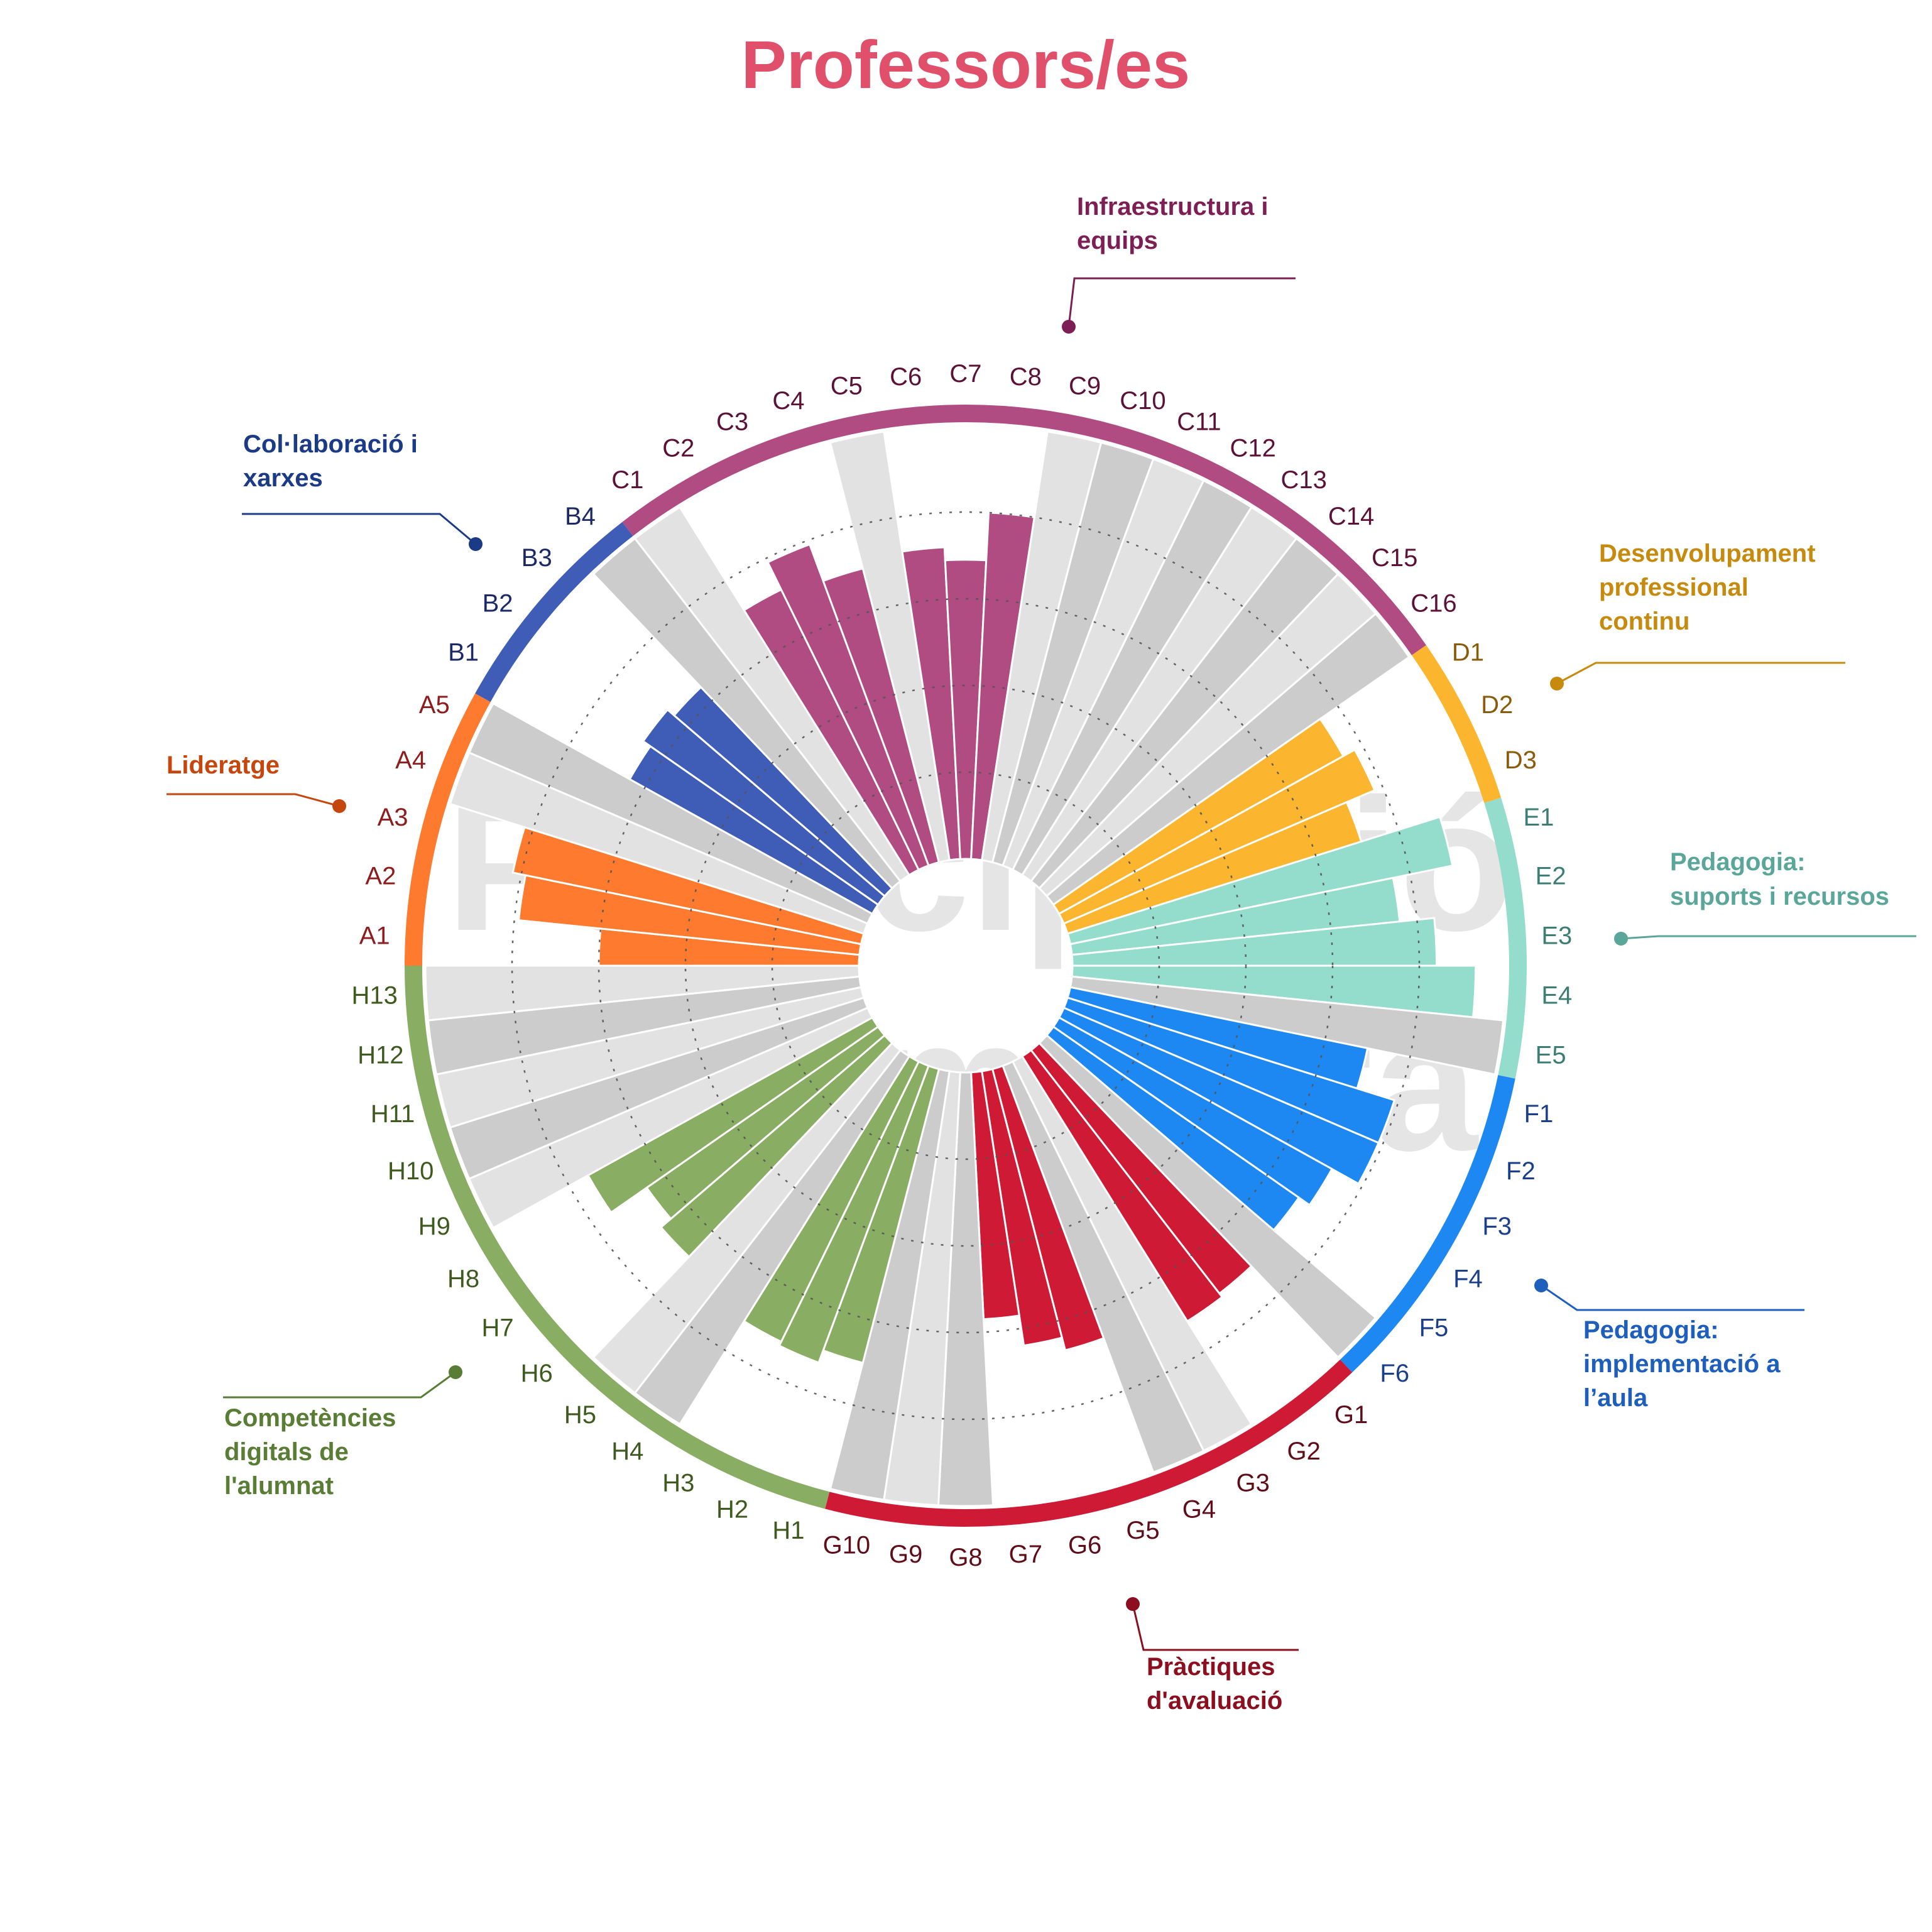 Image resolution: width=1932 pixels, height=1932 pixels. What do you see at coordinates (1084, 1546) in the screenshot?
I see `tick-label-g6: G6` at bounding box center [1084, 1546].